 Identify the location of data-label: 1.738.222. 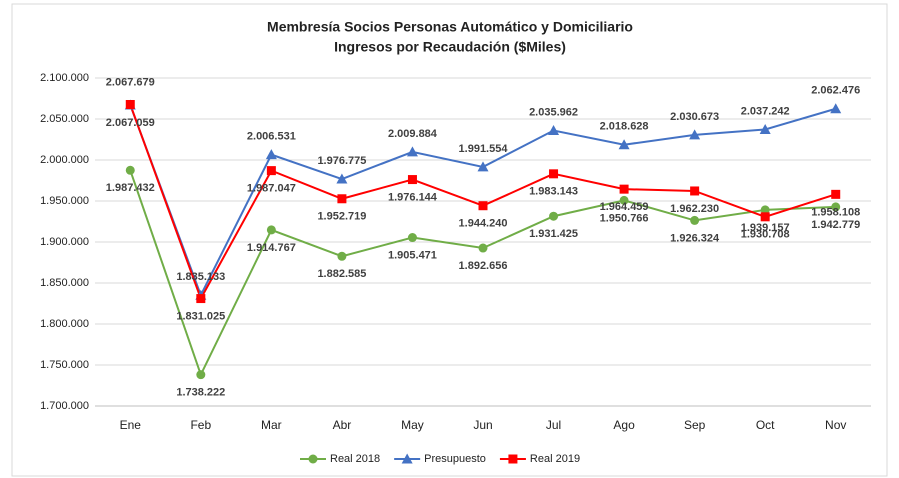
(200, 393).